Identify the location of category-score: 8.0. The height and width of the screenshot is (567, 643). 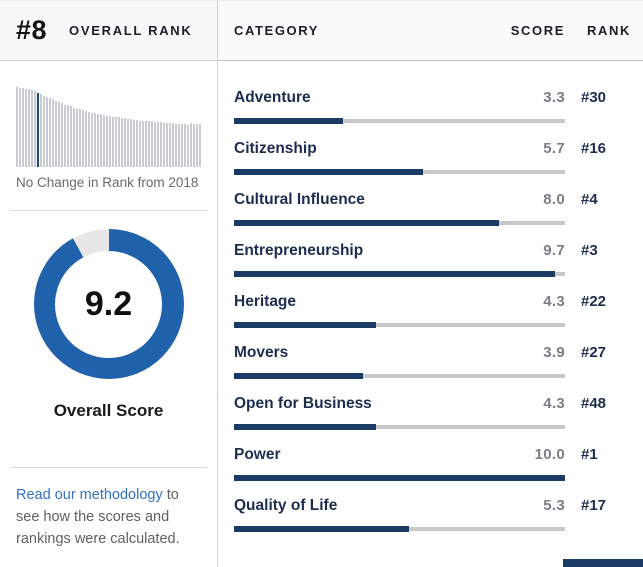
(554, 199).